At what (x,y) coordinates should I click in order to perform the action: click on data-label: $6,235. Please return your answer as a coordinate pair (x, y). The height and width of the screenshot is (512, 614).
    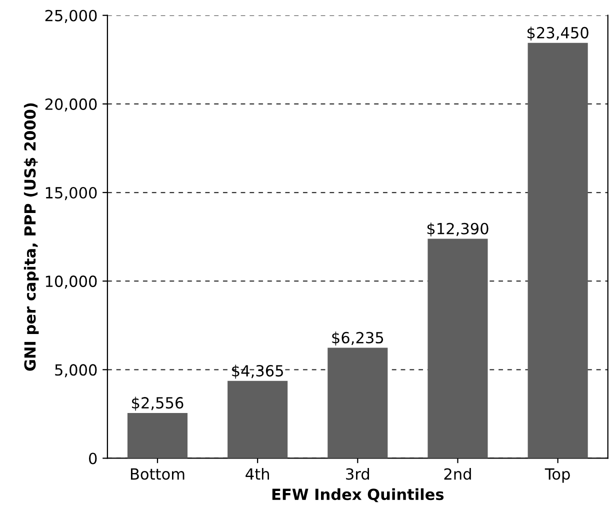
    Looking at the image, I should click on (358, 339).